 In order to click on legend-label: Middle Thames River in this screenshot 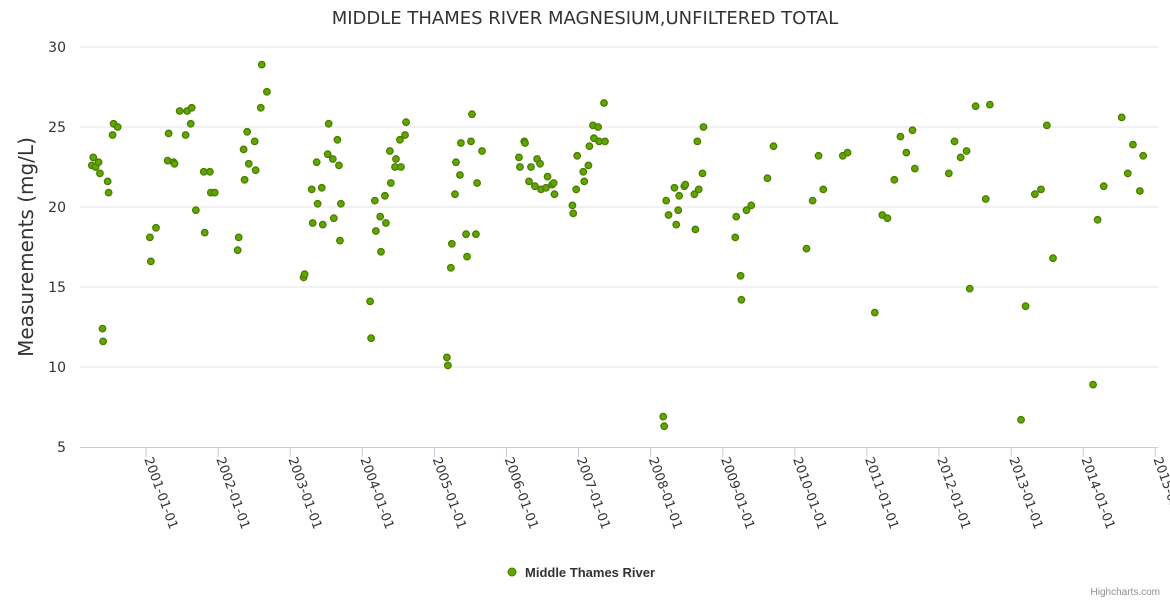, I will do `click(590, 572)`.